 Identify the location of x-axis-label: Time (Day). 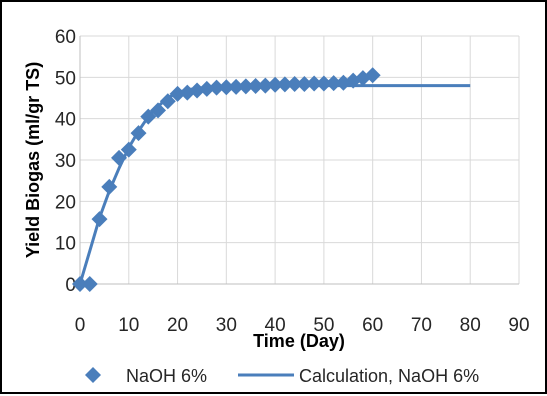
(299, 341).